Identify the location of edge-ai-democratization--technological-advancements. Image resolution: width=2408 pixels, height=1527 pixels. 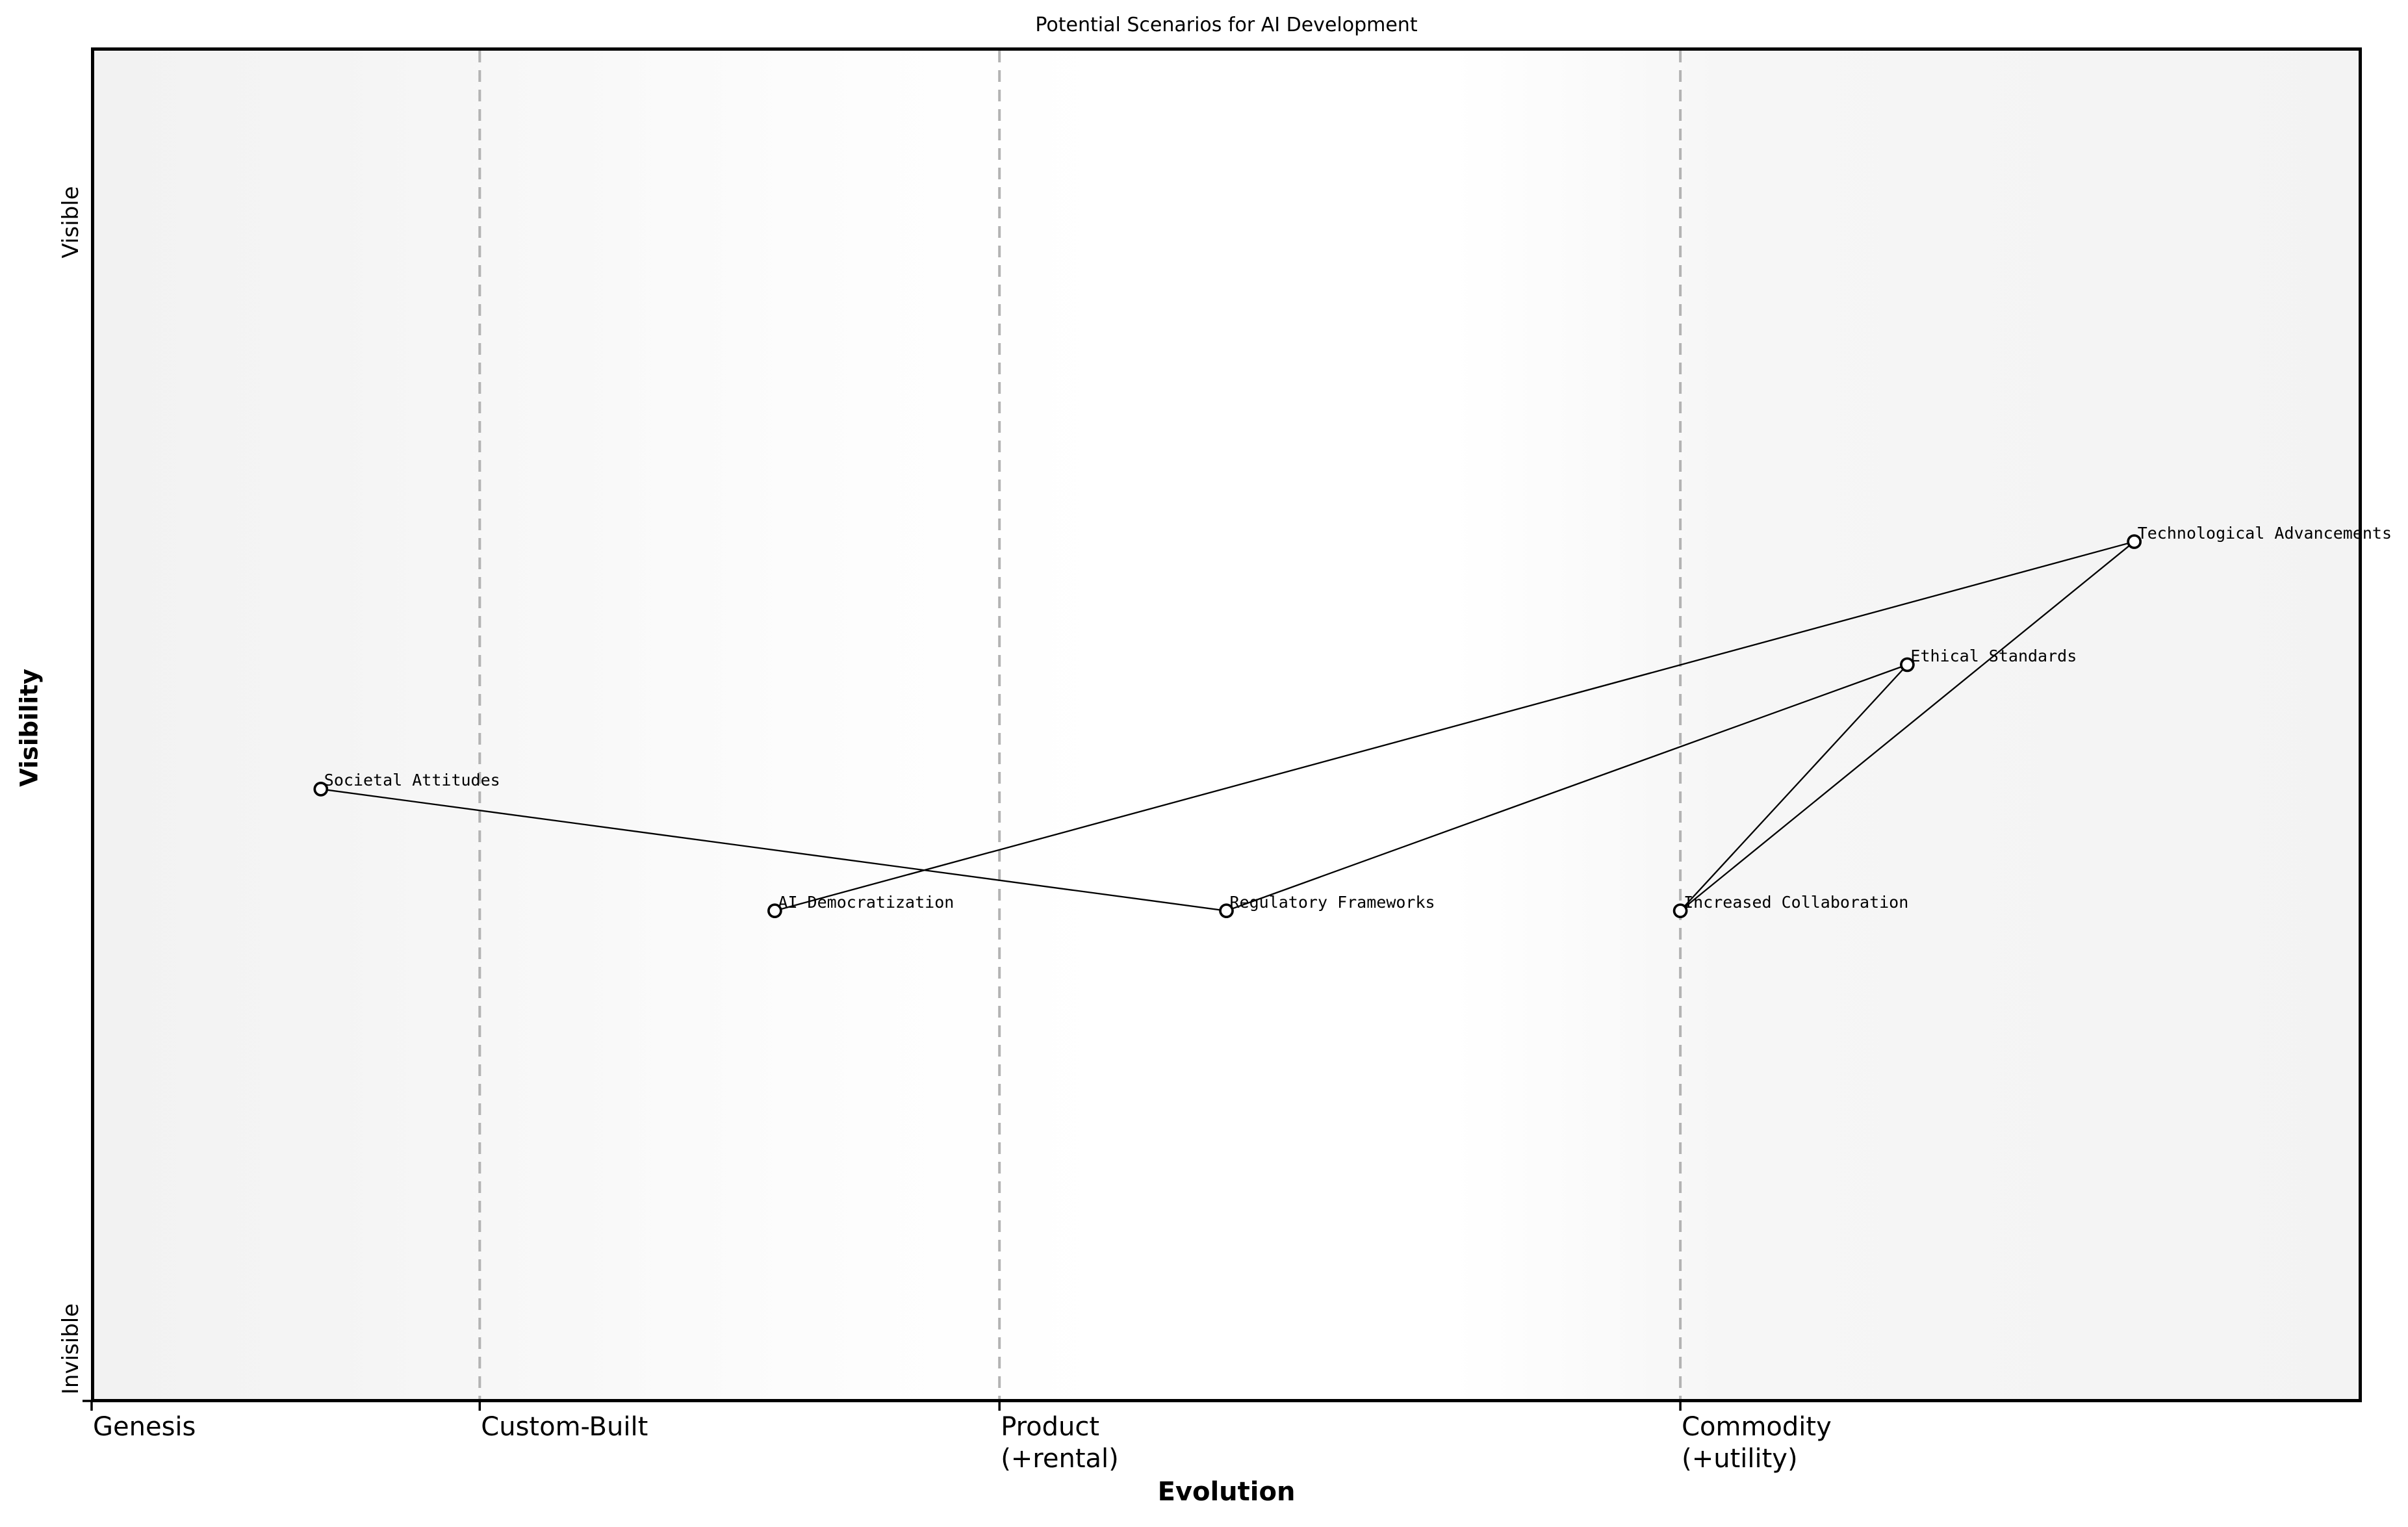
(1455, 727).